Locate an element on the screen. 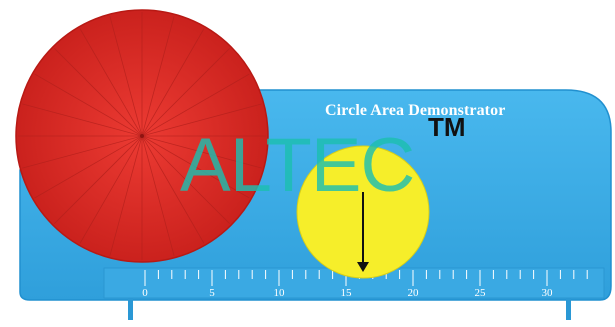 The width and height of the screenshot is (615, 327). product-title: Circle Area Demonstrator is located at coordinates (415, 110).